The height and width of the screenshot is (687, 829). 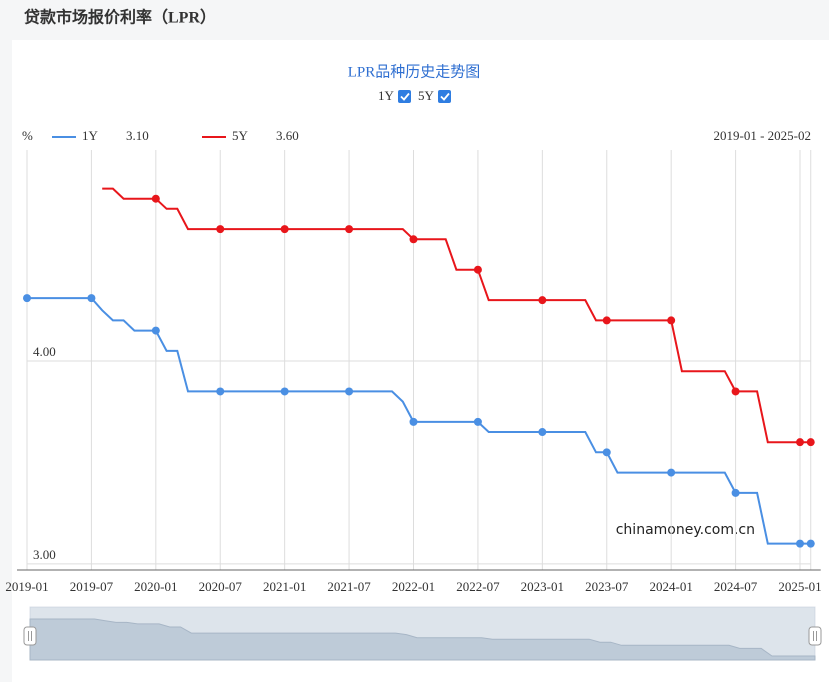 What do you see at coordinates (386, 95) in the screenshot?
I see `toggle-label: 1Y` at bounding box center [386, 95].